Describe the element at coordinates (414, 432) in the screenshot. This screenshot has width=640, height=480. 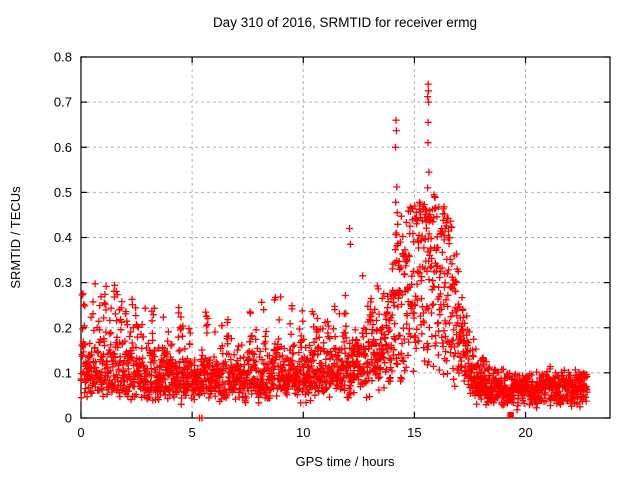
I see `x-tick-label: 15` at that location.